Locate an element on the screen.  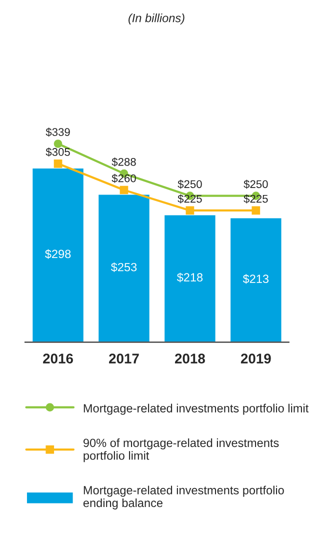
data-label: $218 is located at coordinates (189, 277).